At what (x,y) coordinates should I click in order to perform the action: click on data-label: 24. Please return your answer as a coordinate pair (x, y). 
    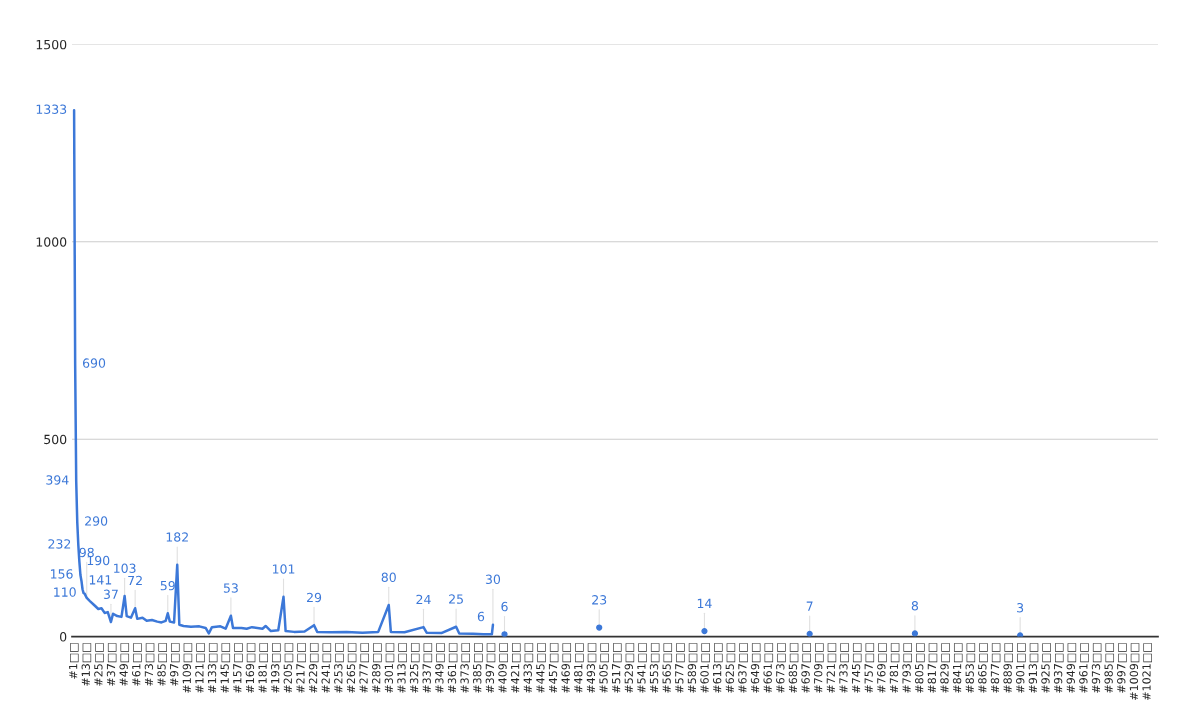
    Looking at the image, I should click on (423, 599).